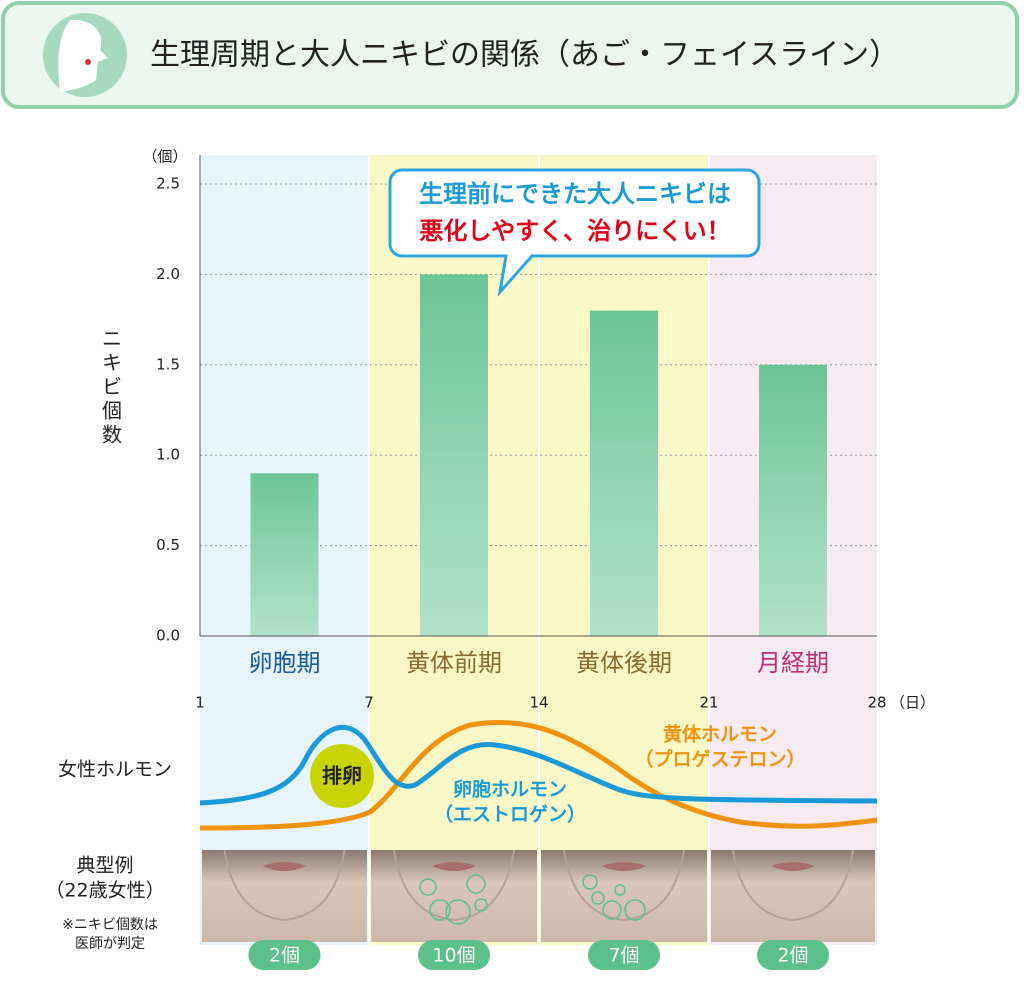 The height and width of the screenshot is (983, 1024). Describe the element at coordinates (168, 545) in the screenshot. I see `y-tick-label: 0.5` at that location.